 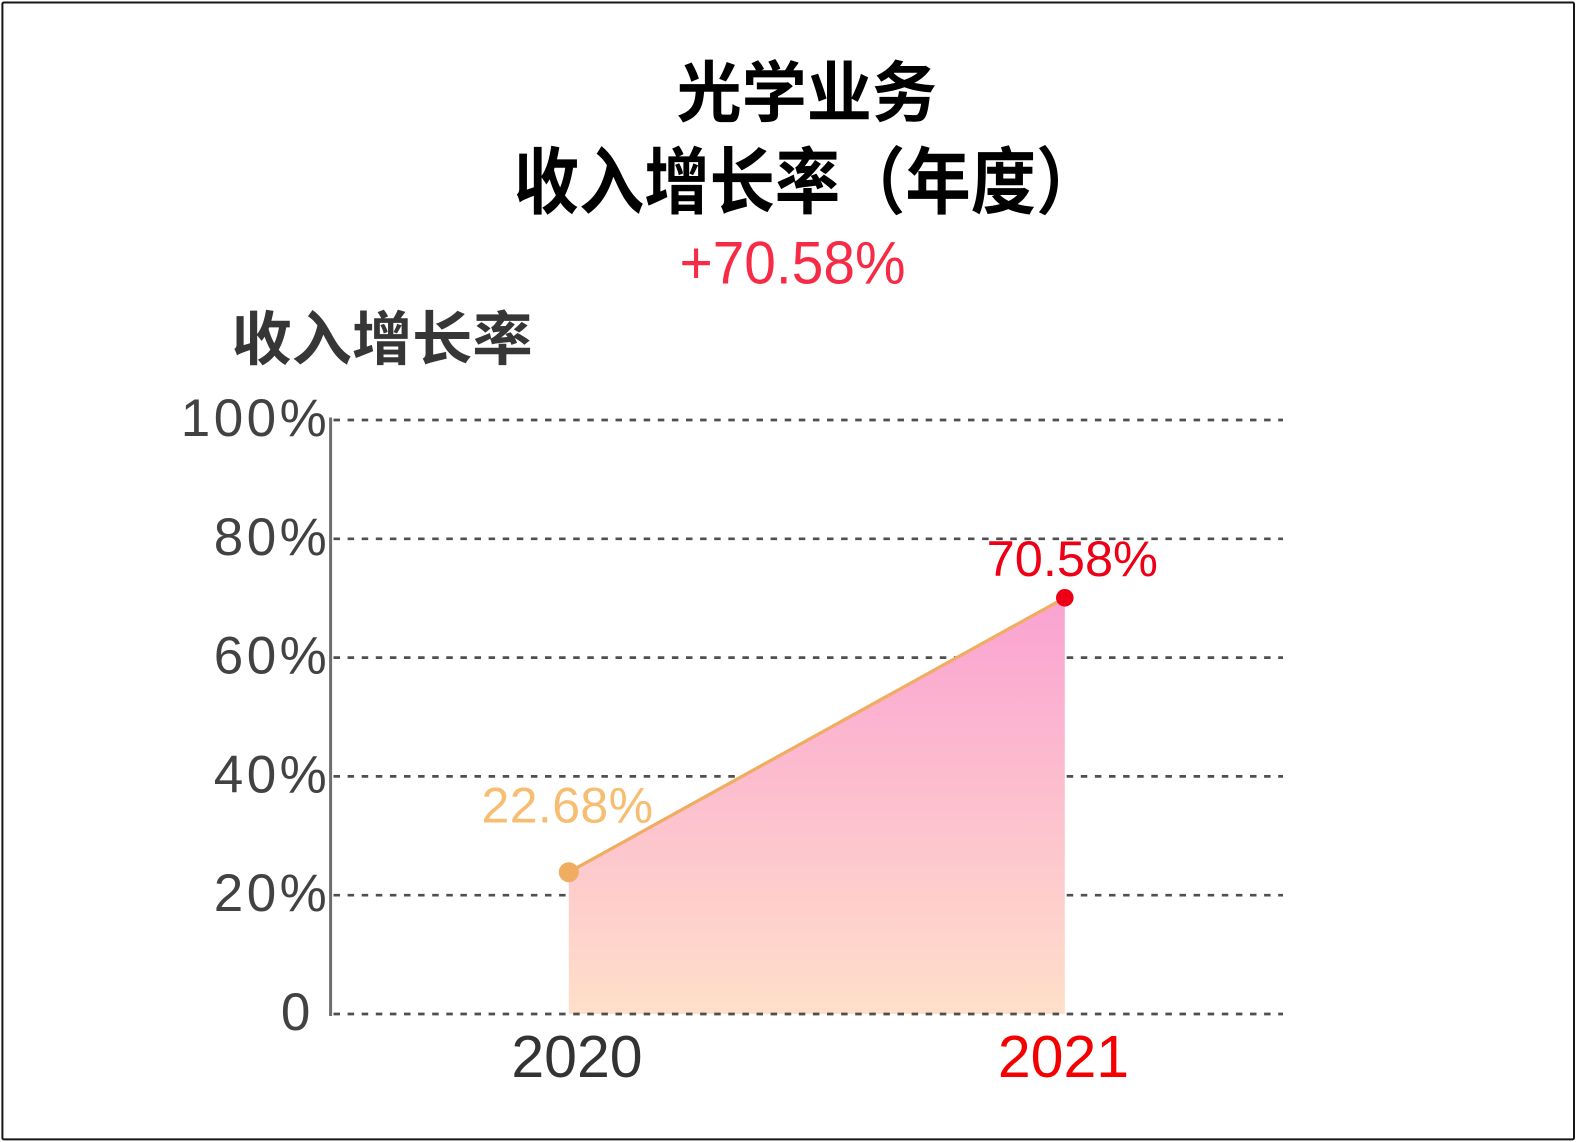 What do you see at coordinates (272, 774) in the screenshot?
I see `svg-text: 40%` at bounding box center [272, 774].